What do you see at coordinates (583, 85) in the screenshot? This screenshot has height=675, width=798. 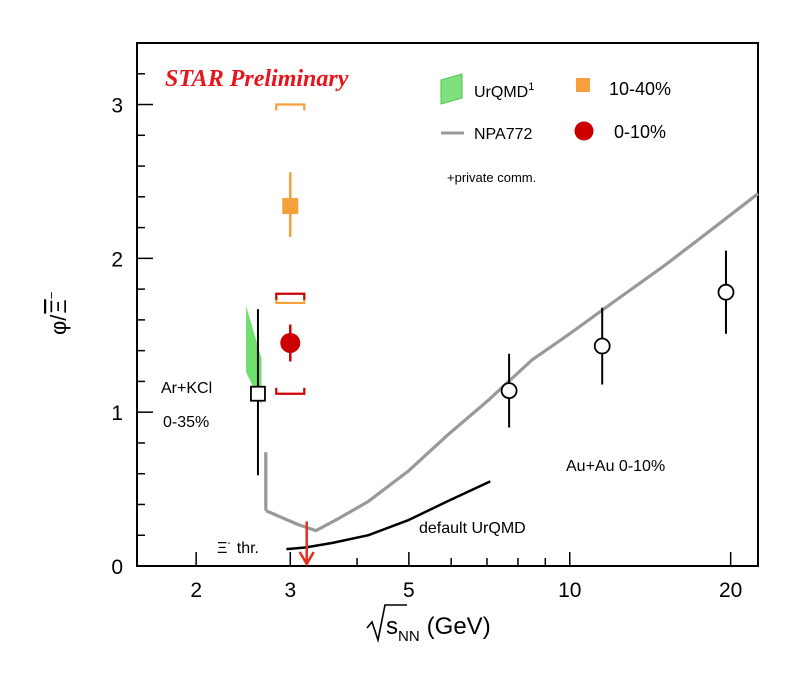 I see `legend-10-40-marker` at bounding box center [583, 85].